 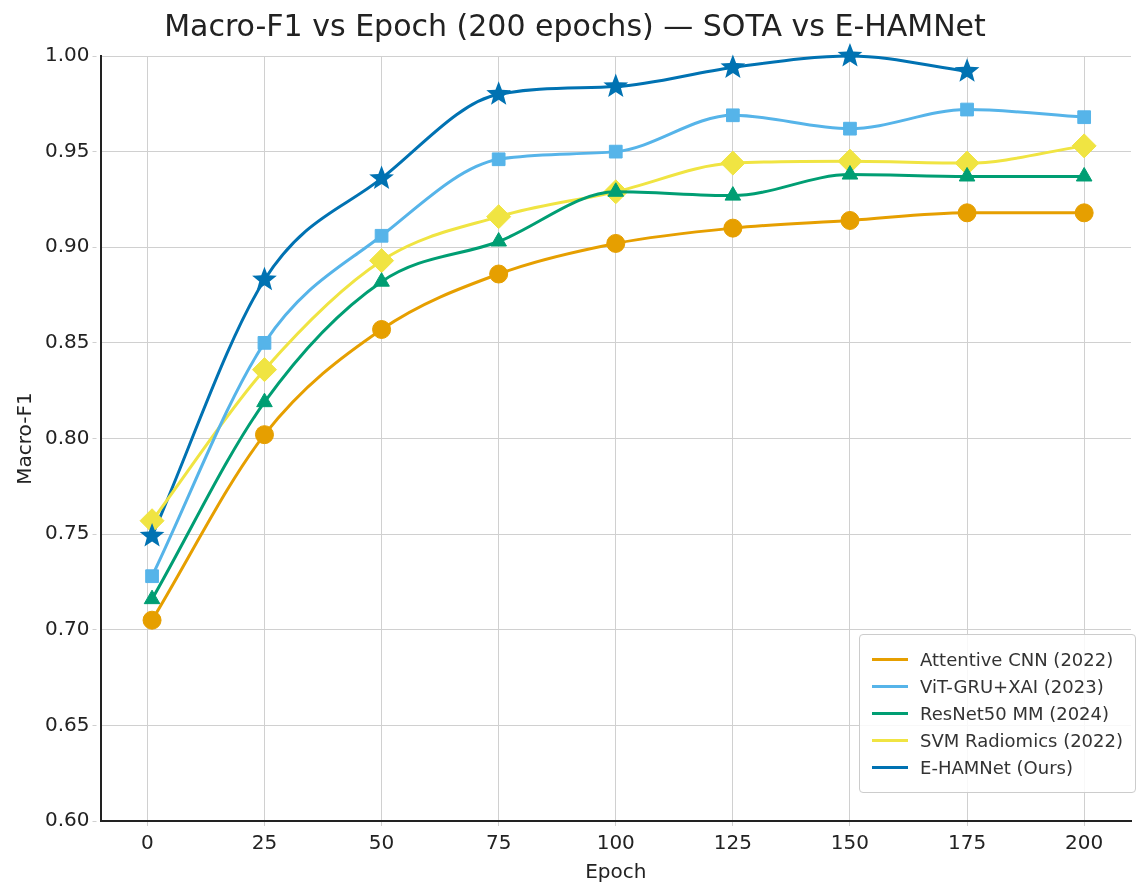 I want to click on x-axis-title: Epoch, so click(x=616, y=871).